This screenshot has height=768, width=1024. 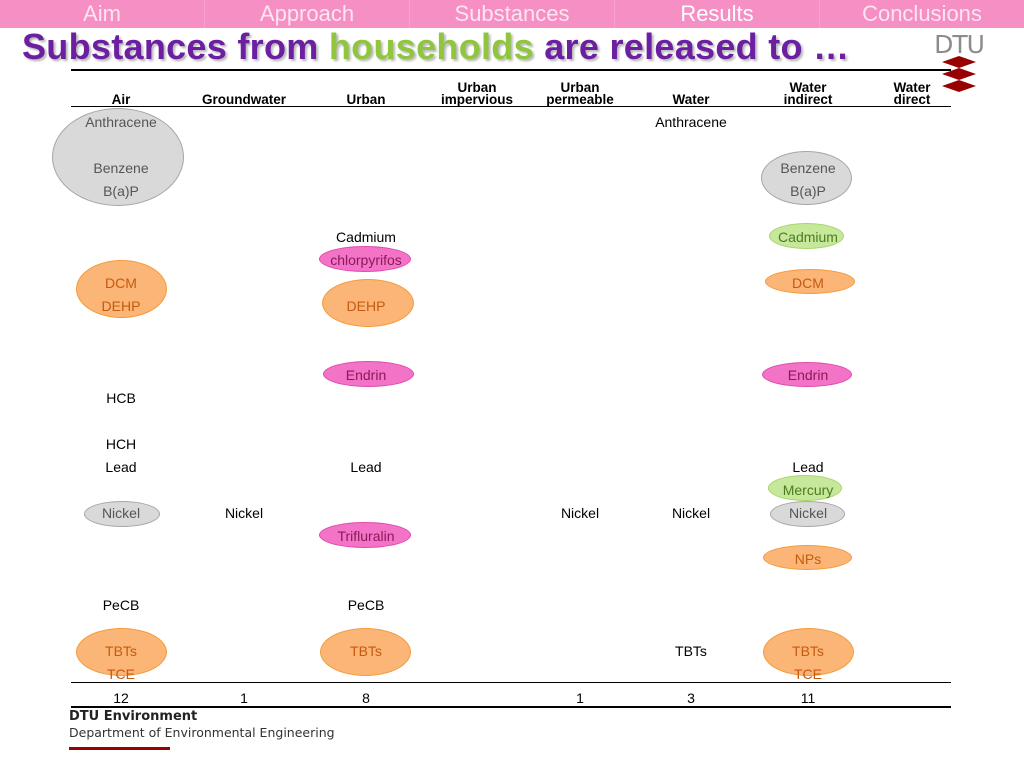 I want to click on header-rule, so click(x=511, y=106).